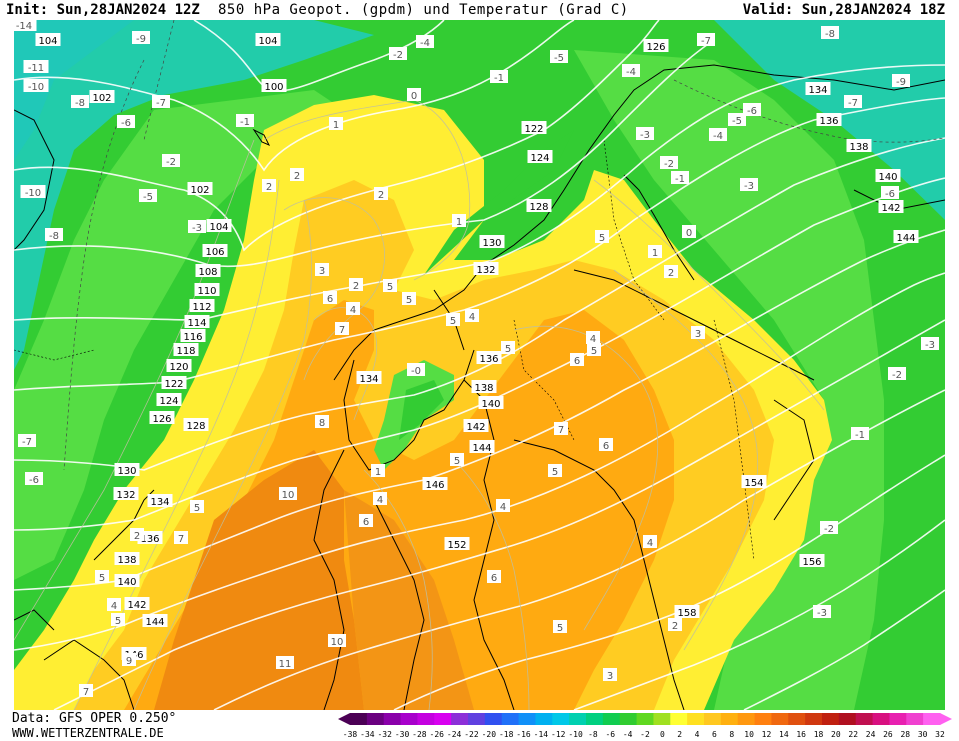  What do you see at coordinates (830, 34) in the screenshot?
I see `temperature-value: -8` at bounding box center [830, 34].